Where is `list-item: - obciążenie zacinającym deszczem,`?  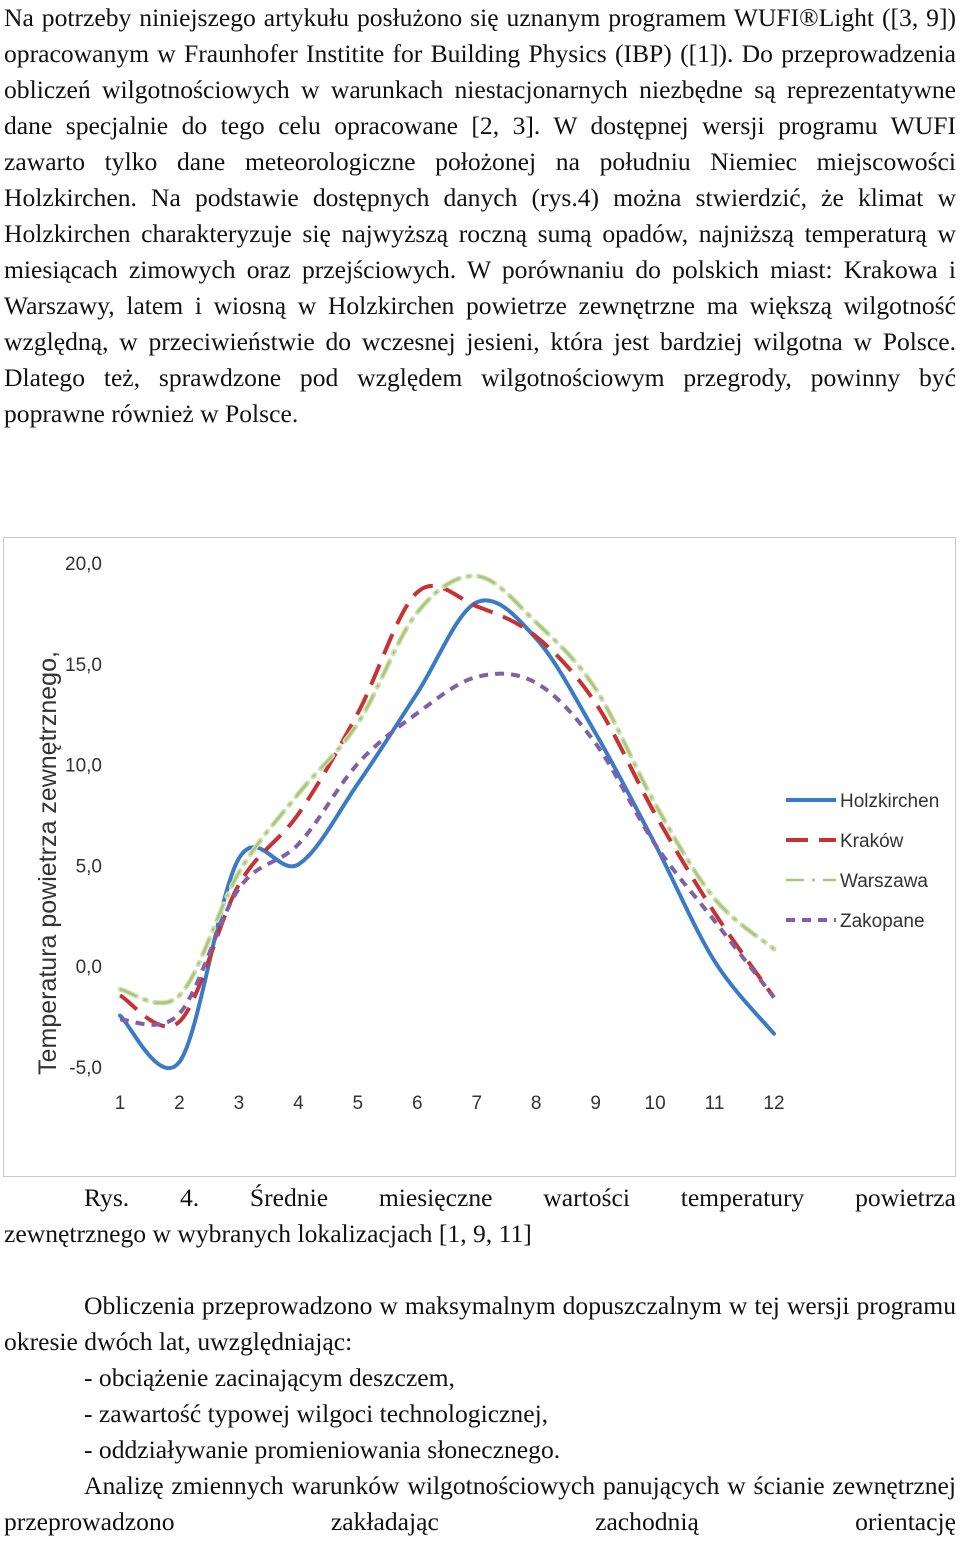 list-item: - obciążenie zacinającym deszczem, is located at coordinates (269, 1377).